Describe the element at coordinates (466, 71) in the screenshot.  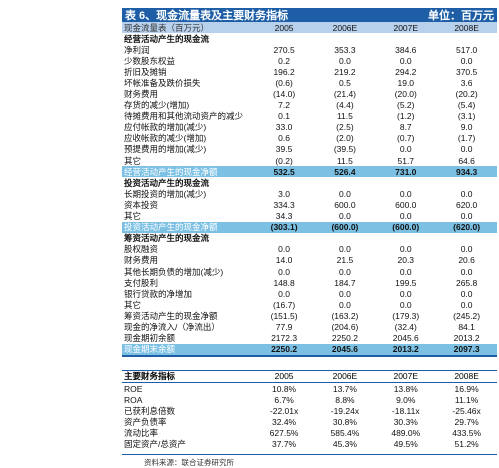
I see `row-value: 370.5` at that location.